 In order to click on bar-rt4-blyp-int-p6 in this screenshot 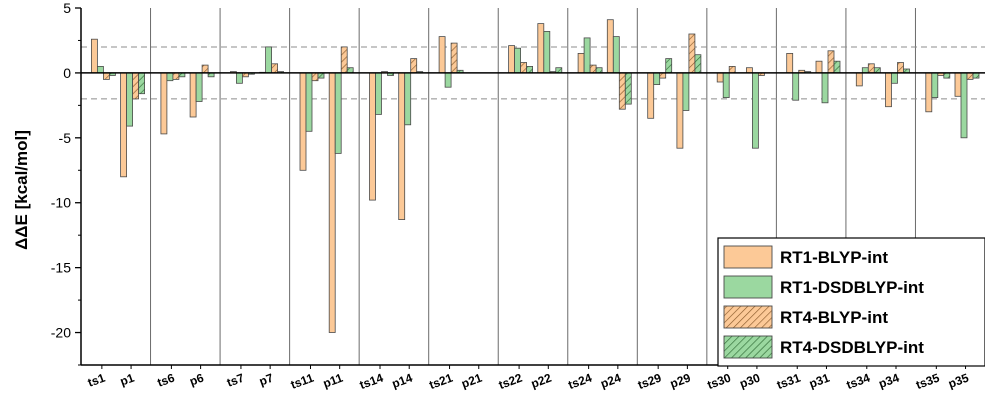, I will do `click(205, 69)`.